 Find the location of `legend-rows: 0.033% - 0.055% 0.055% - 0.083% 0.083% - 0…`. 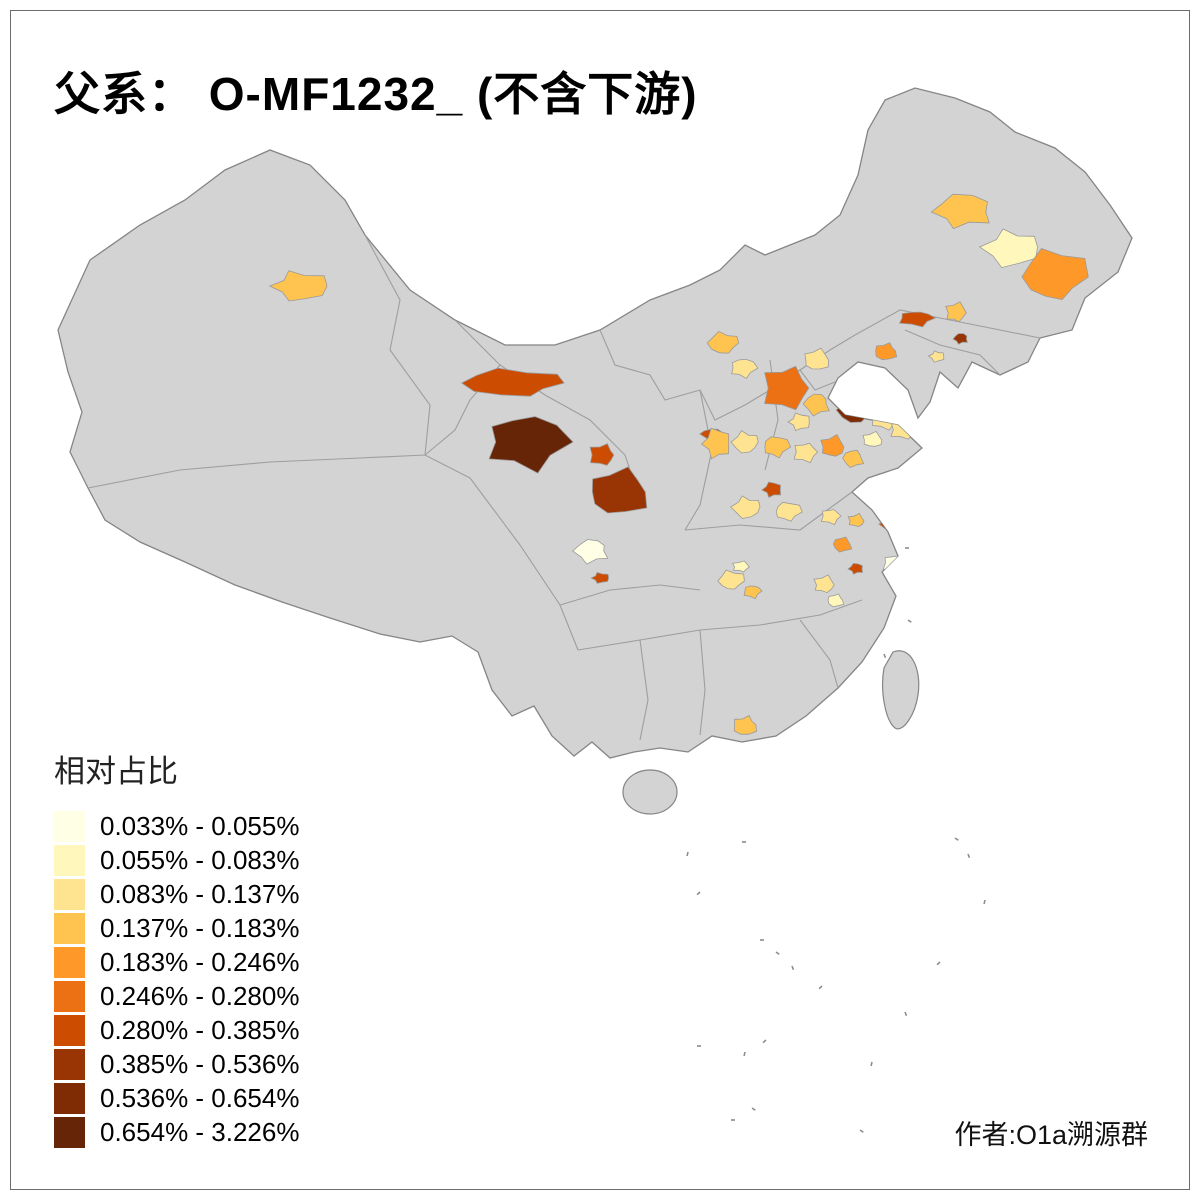

legend-rows: 0.033% - 0.055% 0.055% - 0.083% 0.083% - 0… is located at coordinates (176, 979).